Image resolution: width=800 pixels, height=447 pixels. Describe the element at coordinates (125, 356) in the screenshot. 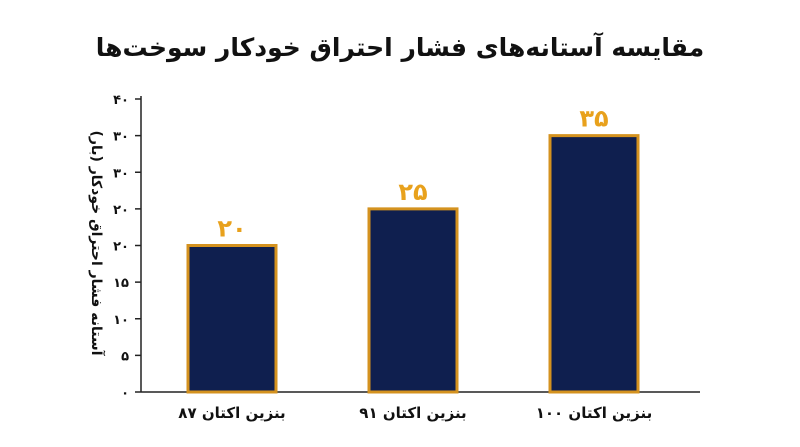

I see `y-tick-label: ۵` at that location.